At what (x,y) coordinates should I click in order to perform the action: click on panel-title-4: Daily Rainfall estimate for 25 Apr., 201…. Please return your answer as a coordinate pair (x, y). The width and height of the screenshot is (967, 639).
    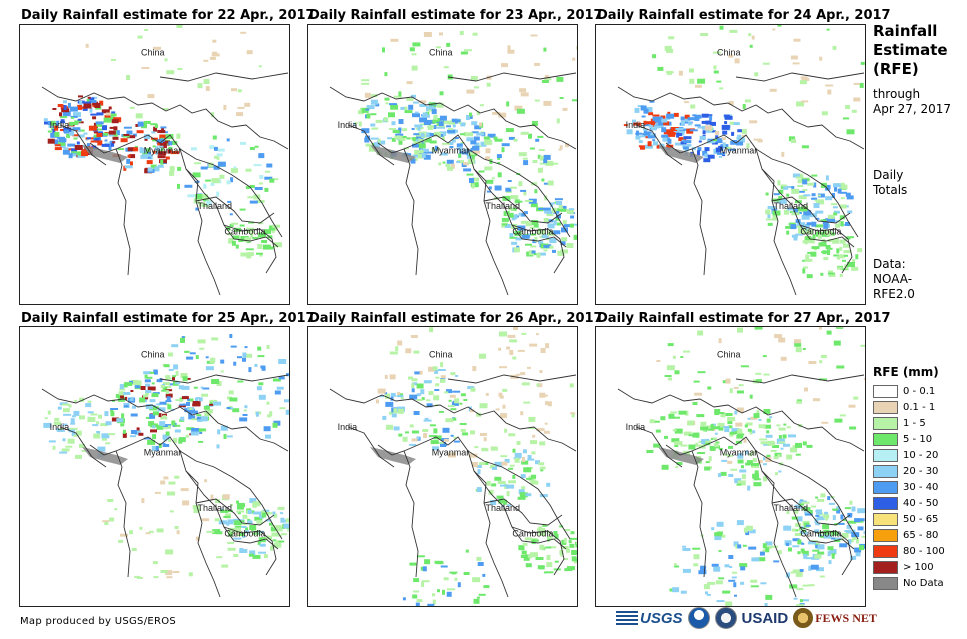
    Looking at the image, I should click on (168, 318).